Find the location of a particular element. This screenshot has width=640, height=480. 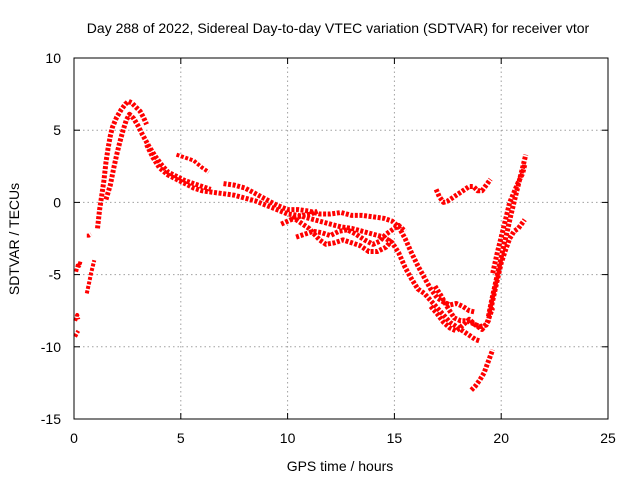

series-trace-p is located at coordinates (507, 235).